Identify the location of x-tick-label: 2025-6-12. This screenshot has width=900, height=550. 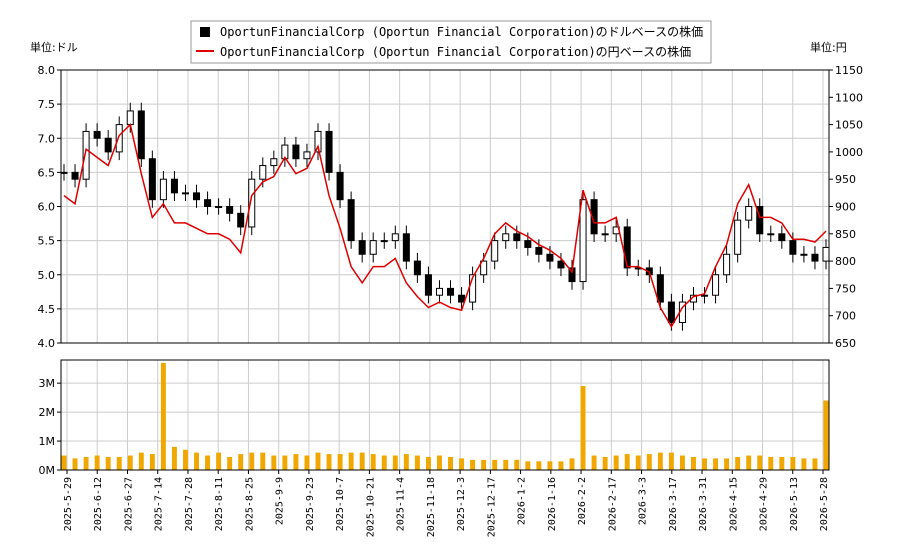
(98, 504).